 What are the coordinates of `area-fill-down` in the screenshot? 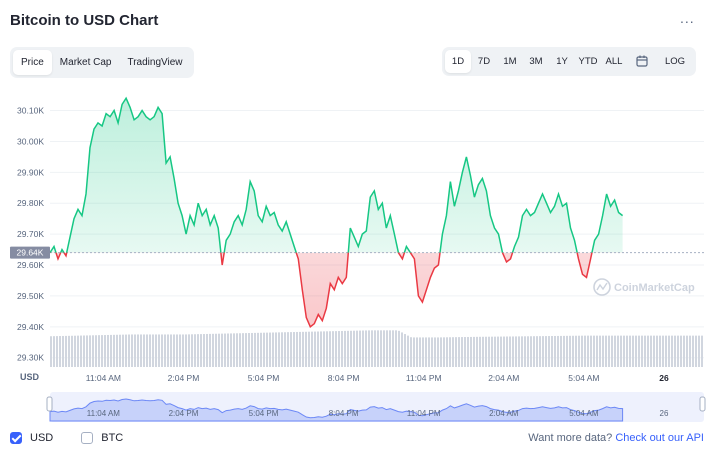 It's located at (336, 289).